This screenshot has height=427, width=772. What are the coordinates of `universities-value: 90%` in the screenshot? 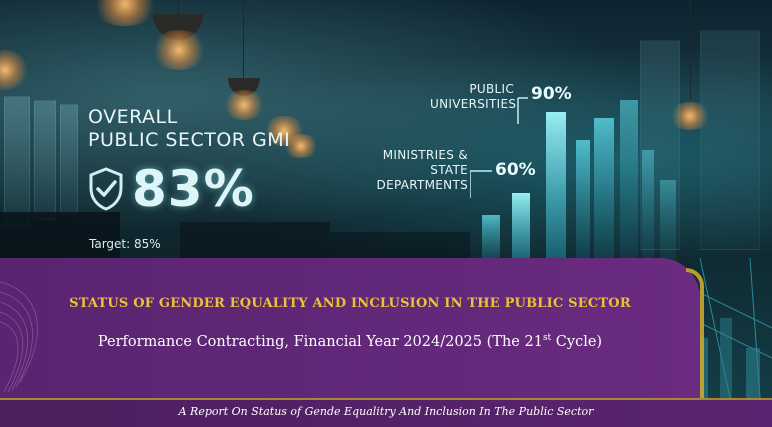 It's located at (551, 94).